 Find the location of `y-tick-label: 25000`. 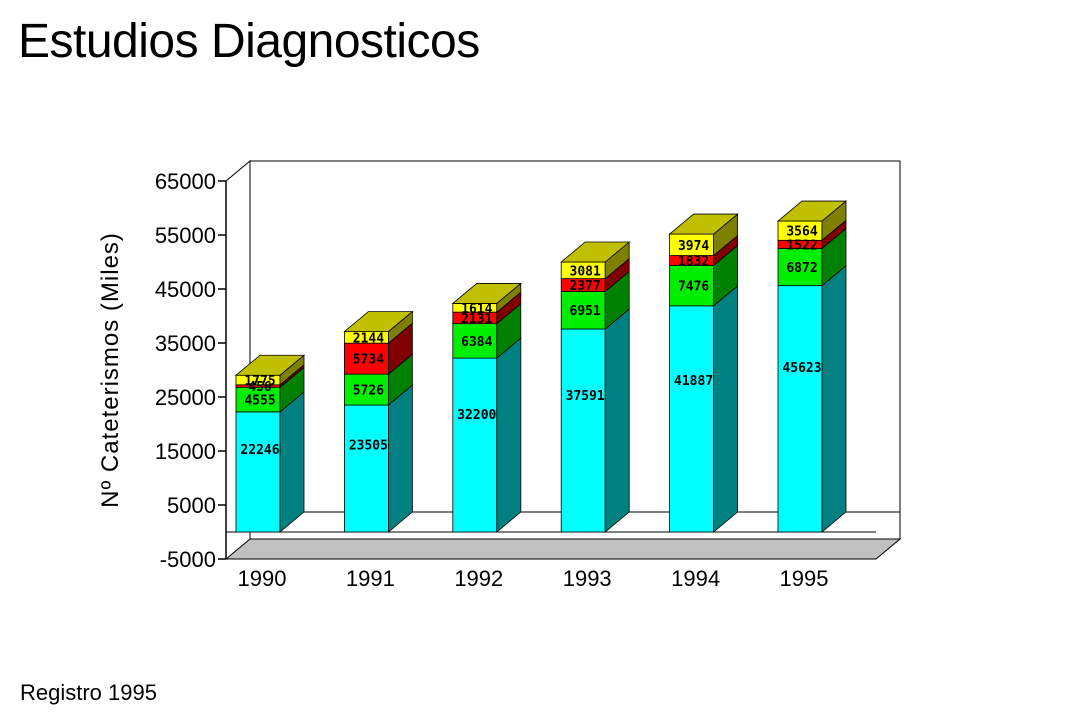

y-tick-label: 25000 is located at coordinates (185, 397).